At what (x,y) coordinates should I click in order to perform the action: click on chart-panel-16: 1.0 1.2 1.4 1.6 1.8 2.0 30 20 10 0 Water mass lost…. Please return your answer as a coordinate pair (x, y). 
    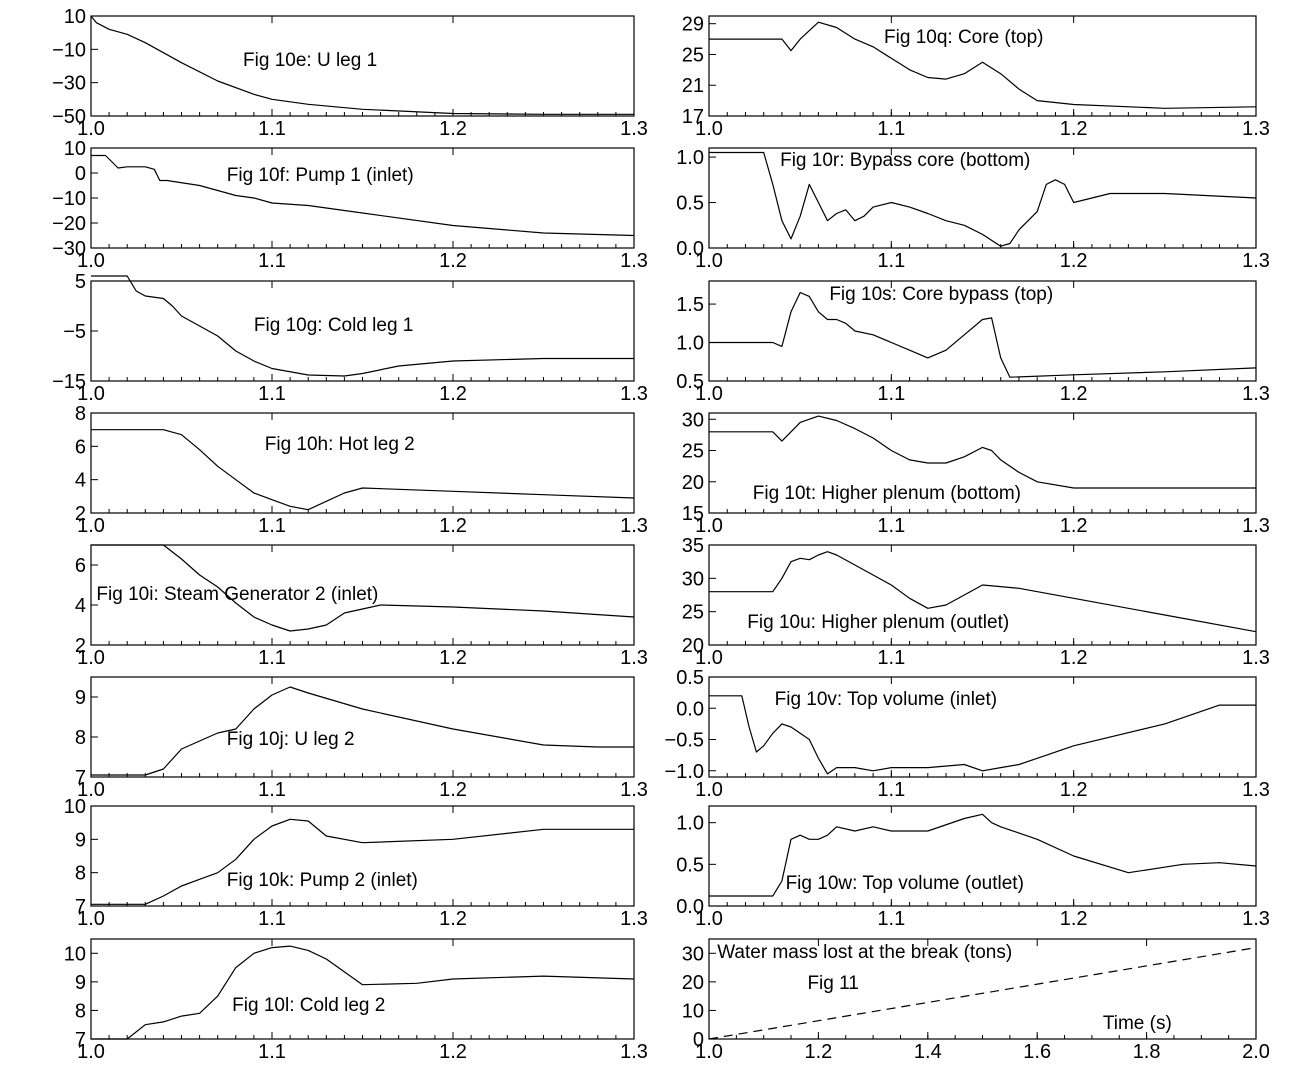
    Looking at the image, I should click on (976, 1000).